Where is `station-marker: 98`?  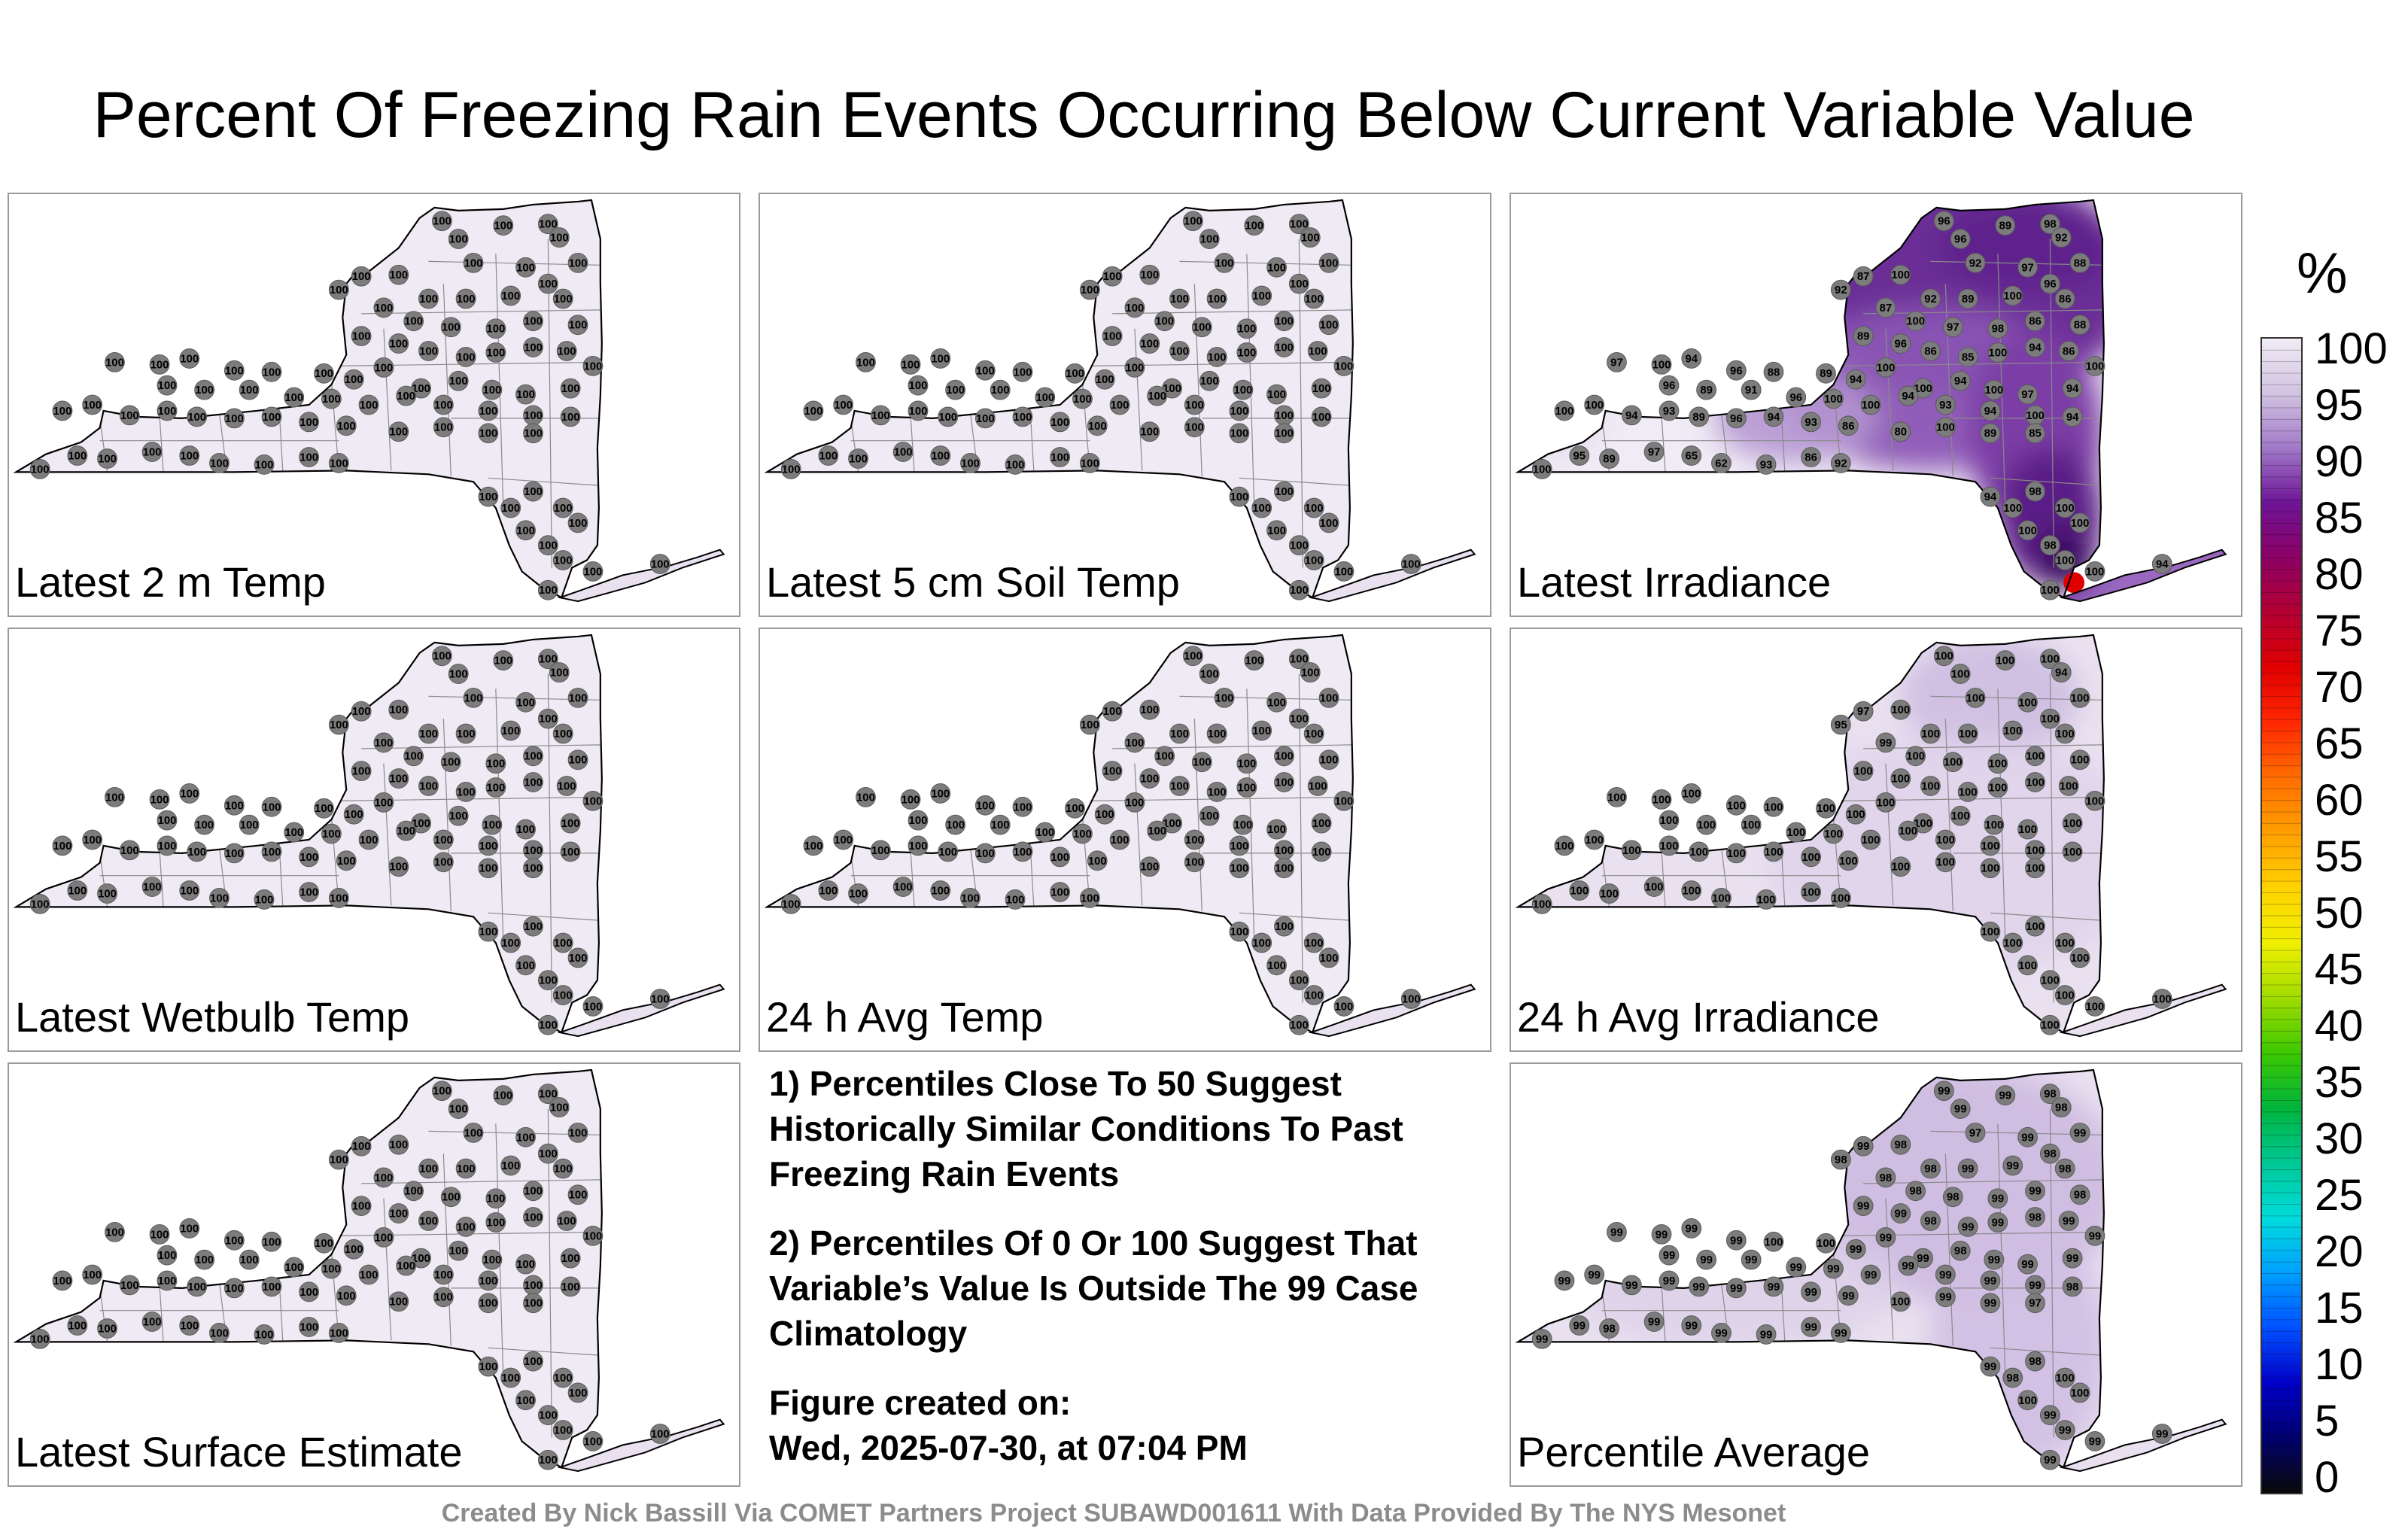 station-marker: 98 is located at coordinates (1997, 328).